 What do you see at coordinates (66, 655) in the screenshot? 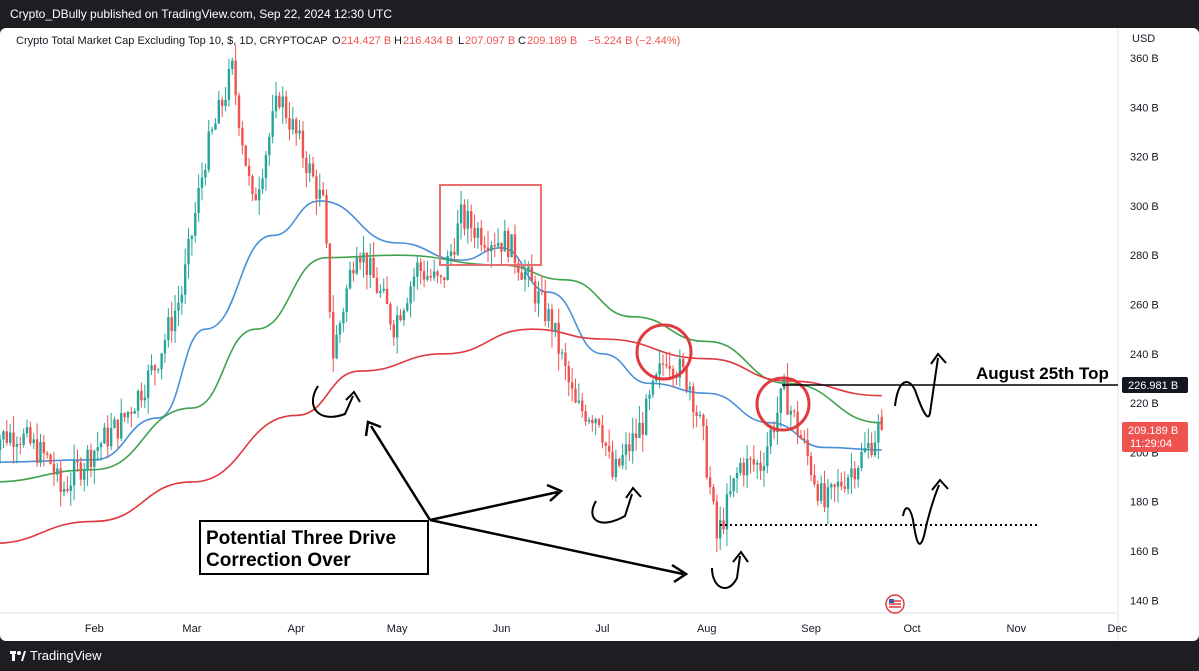
I see `footer-brand: TradingView` at bounding box center [66, 655].